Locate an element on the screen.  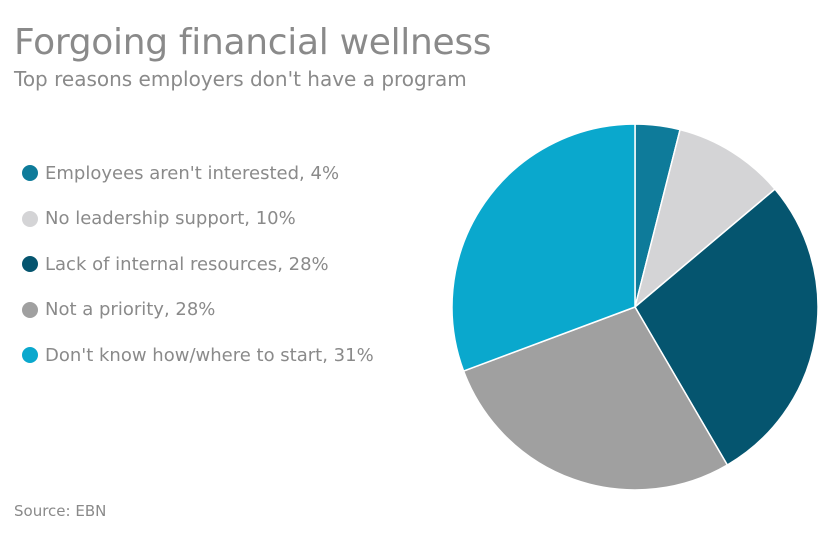
legend-item: No leadership support, 10% is located at coordinates (198, 219).